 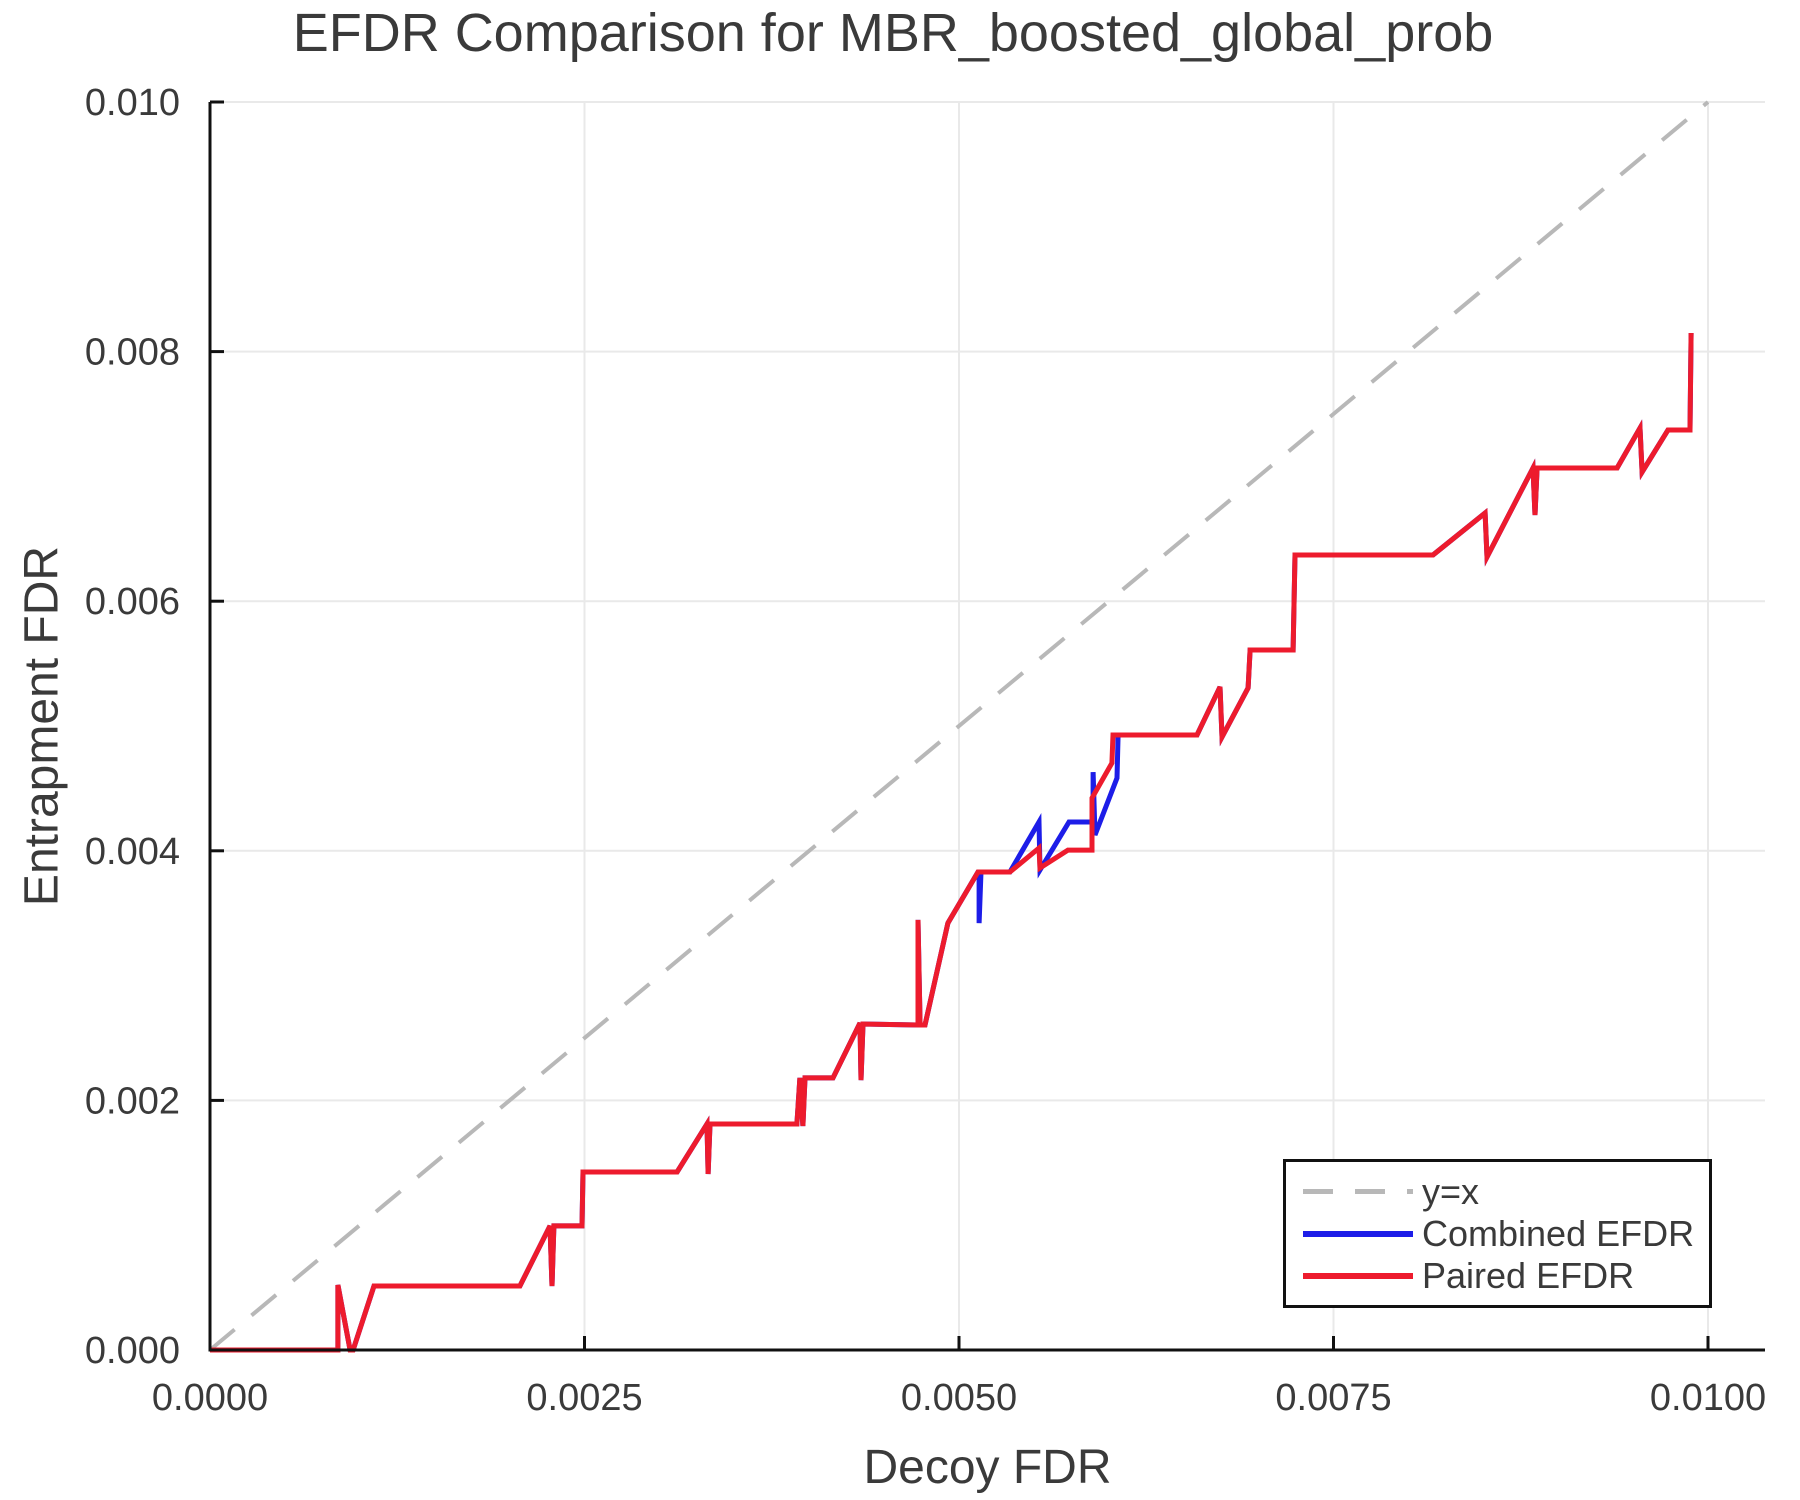 What do you see at coordinates (1358, 1233) in the screenshot?
I see `combined-line-sample` at bounding box center [1358, 1233].